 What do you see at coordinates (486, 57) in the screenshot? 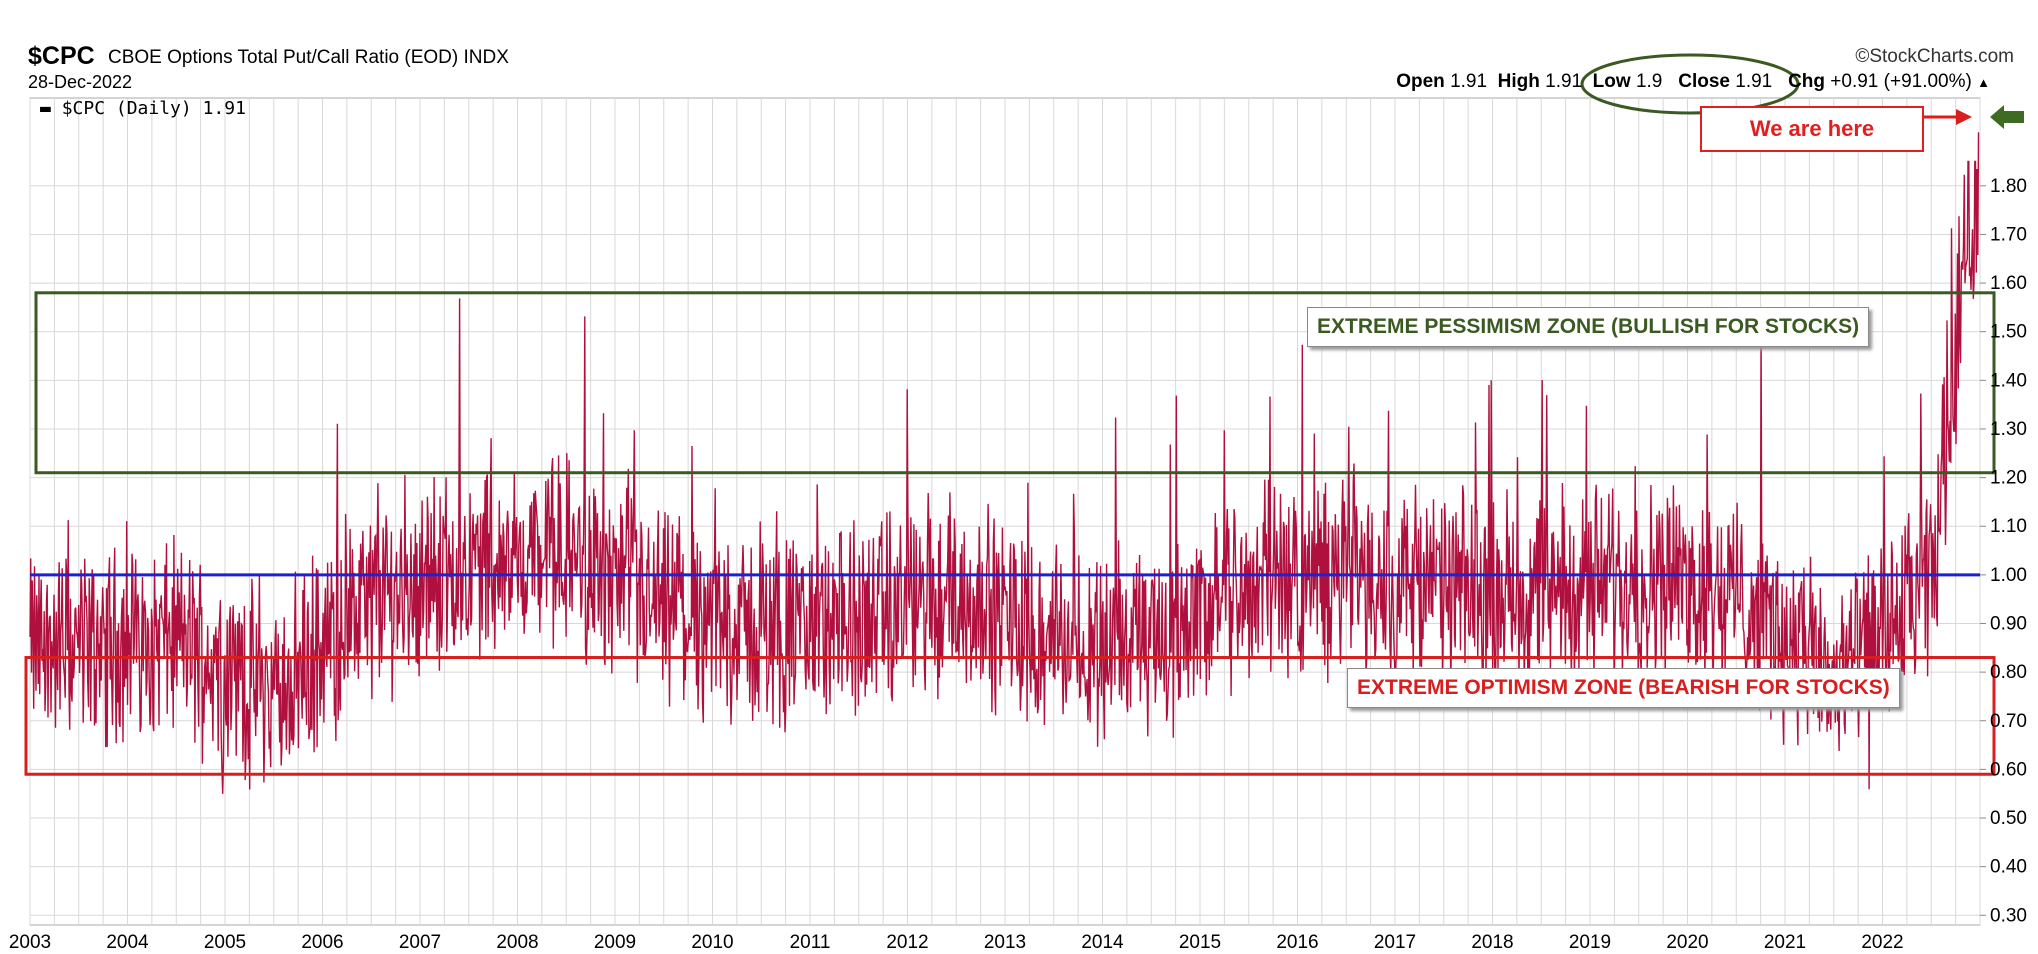
I see `exchange-text: INDX` at bounding box center [486, 57].